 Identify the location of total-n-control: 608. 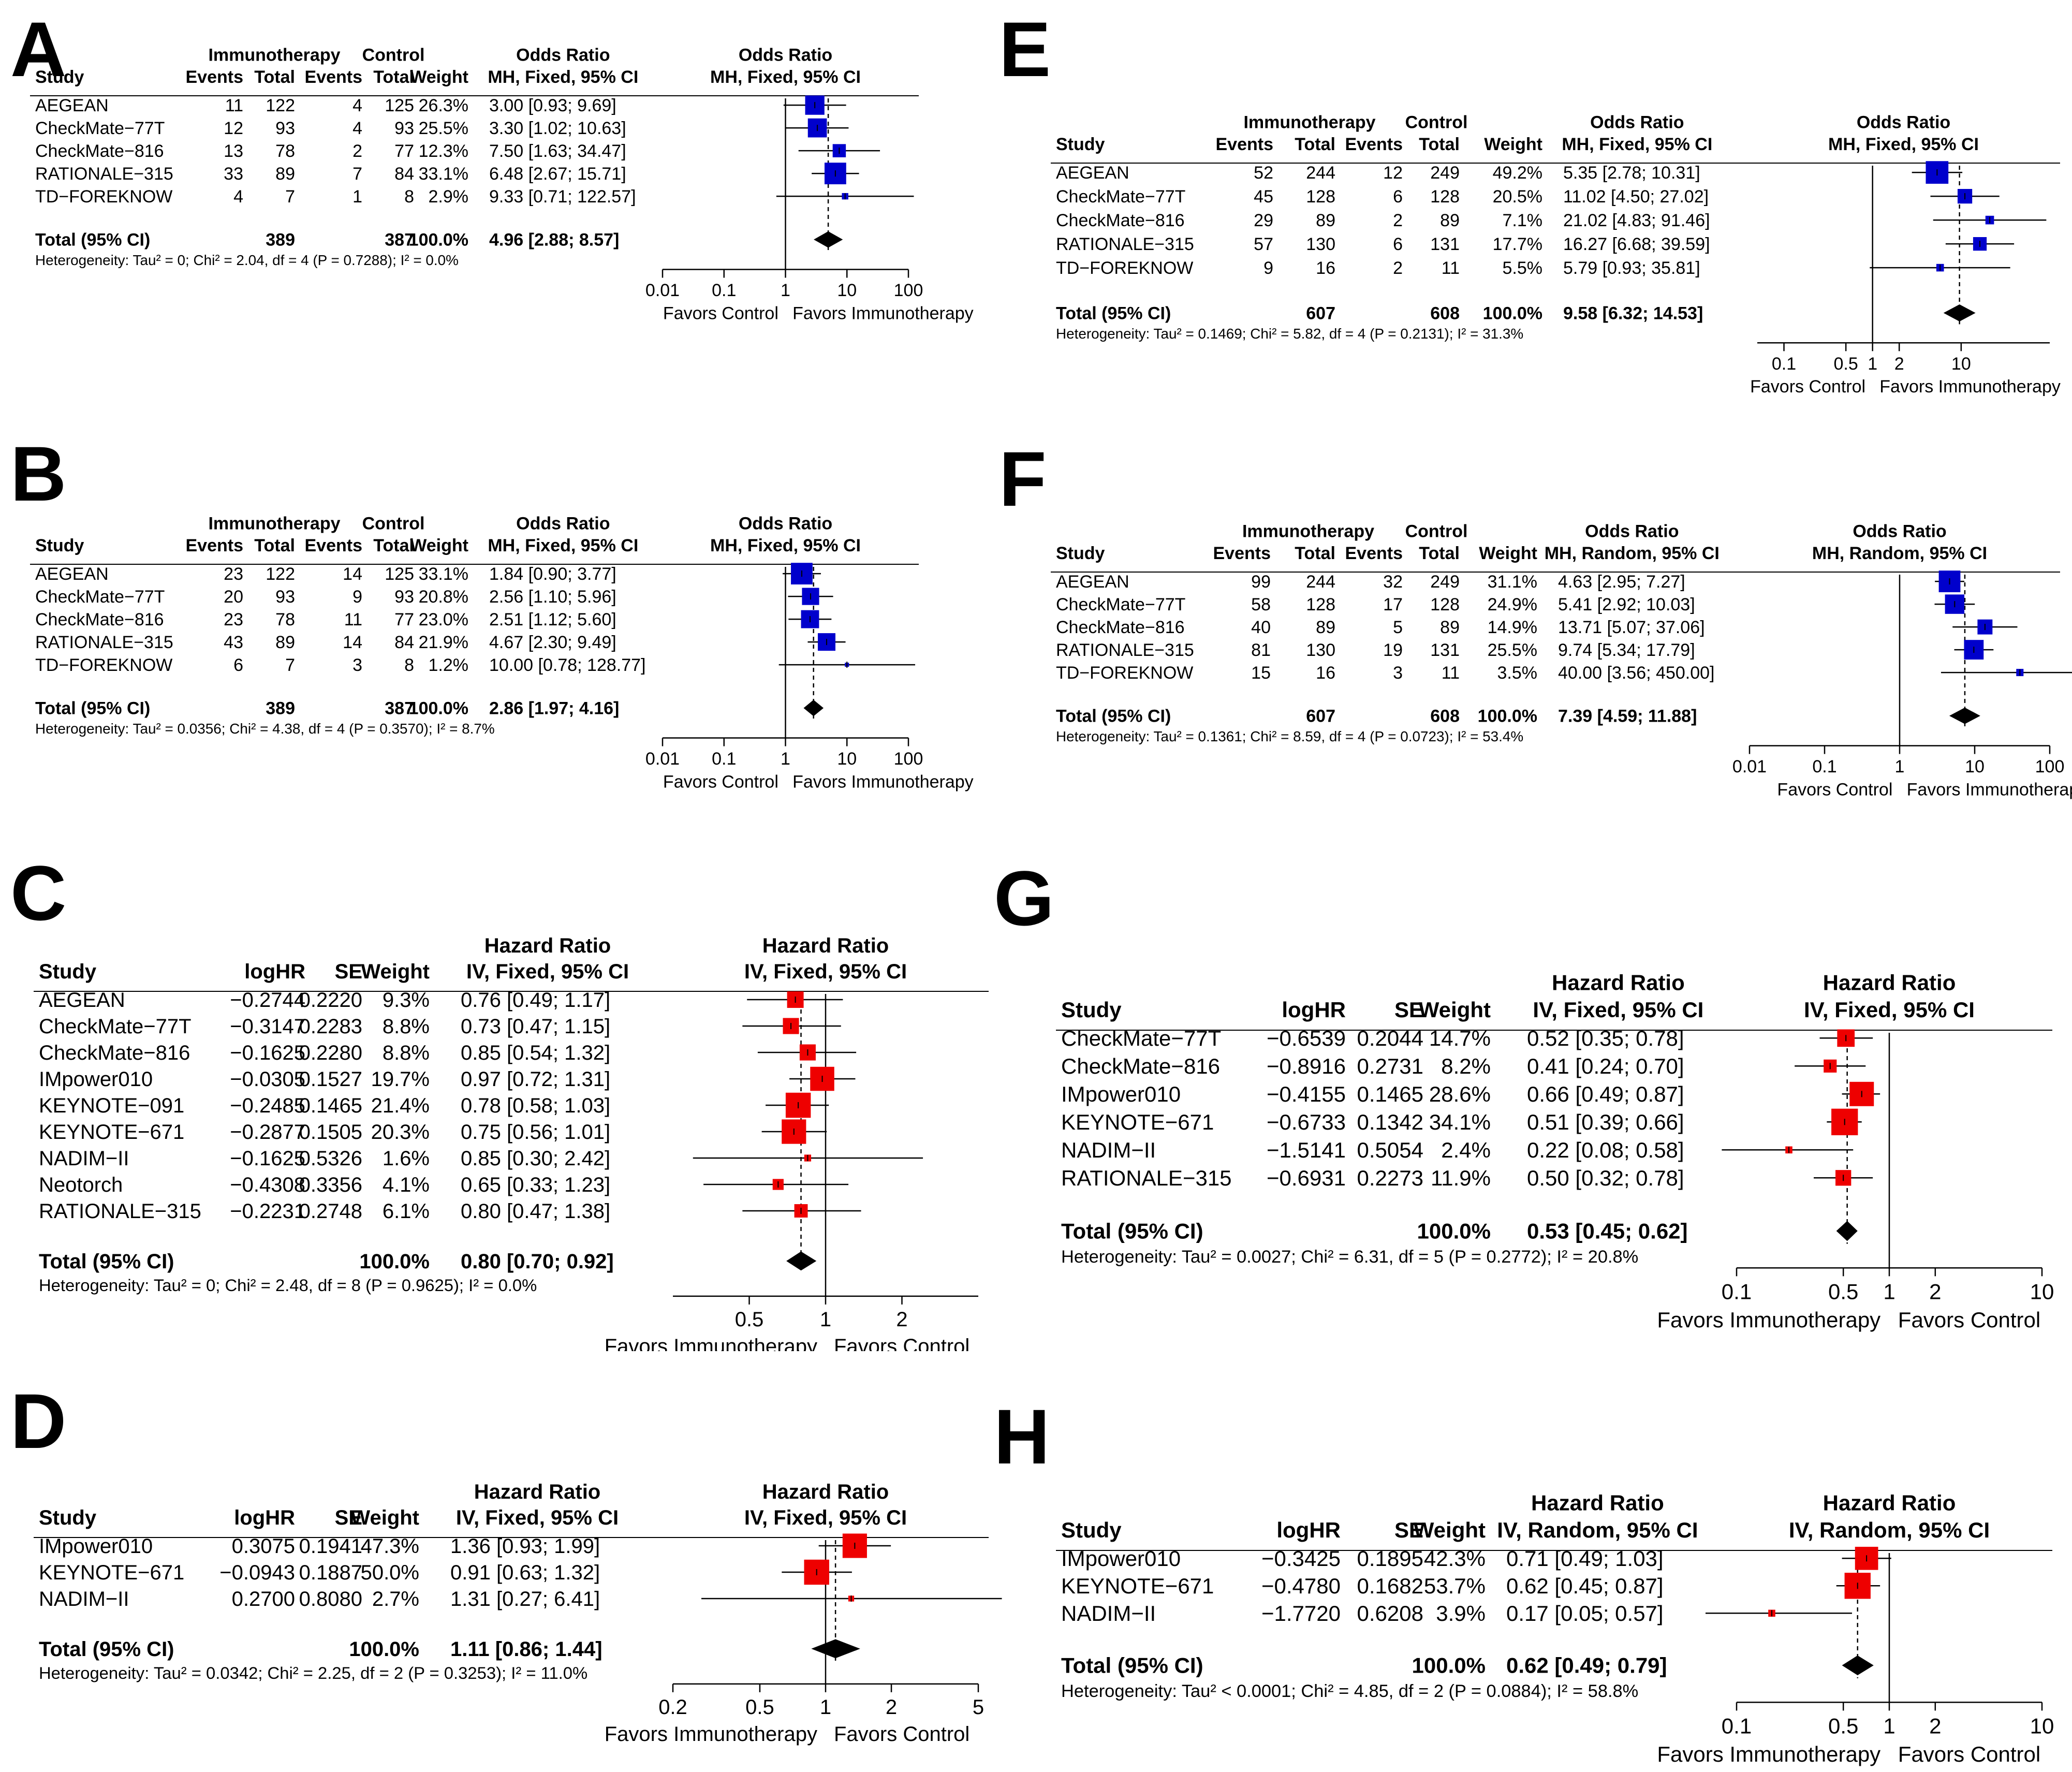
(1445, 313).